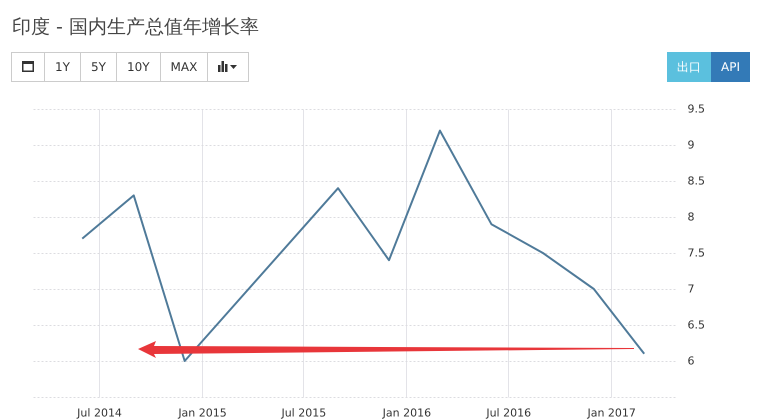 The width and height of the screenshot is (768, 419). I want to click on x-tick-label: Jan 2016, so click(407, 412).